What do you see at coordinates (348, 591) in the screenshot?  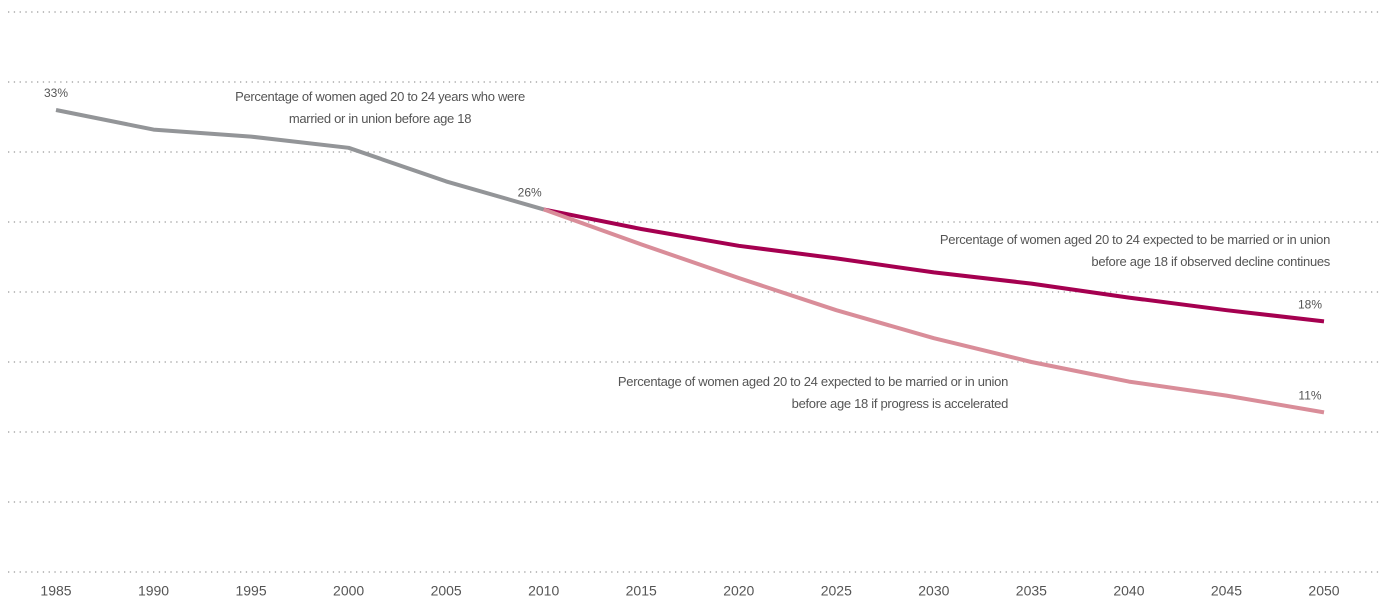 I see `x-tick-label: 2000` at bounding box center [348, 591].